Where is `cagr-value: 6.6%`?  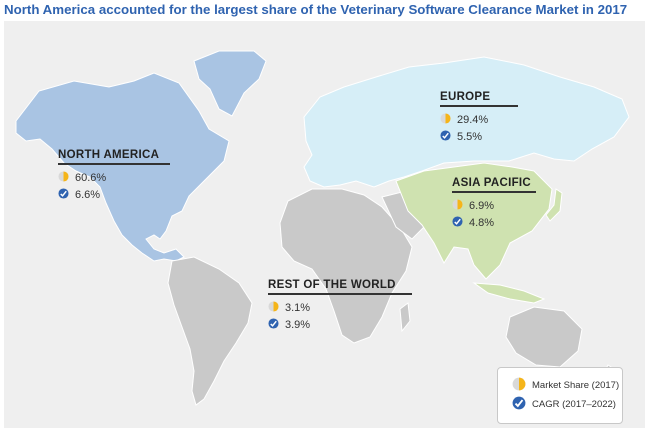 cagr-value: 6.6% is located at coordinates (88, 195).